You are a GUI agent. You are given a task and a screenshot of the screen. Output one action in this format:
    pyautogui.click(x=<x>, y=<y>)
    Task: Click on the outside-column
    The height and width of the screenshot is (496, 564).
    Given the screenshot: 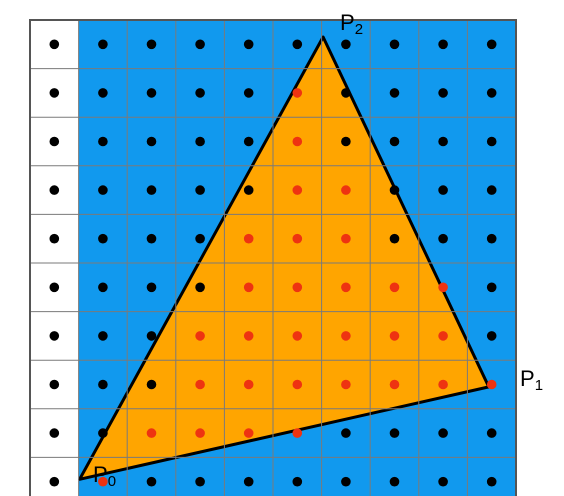 What is the action you would take?
    pyautogui.click(x=54, y=258)
    